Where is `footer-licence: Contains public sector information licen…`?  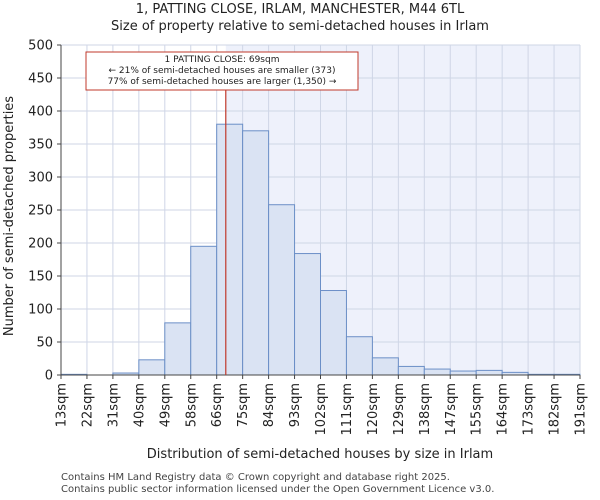
footer-licence: Contains public sector information licen… is located at coordinates (278, 489).